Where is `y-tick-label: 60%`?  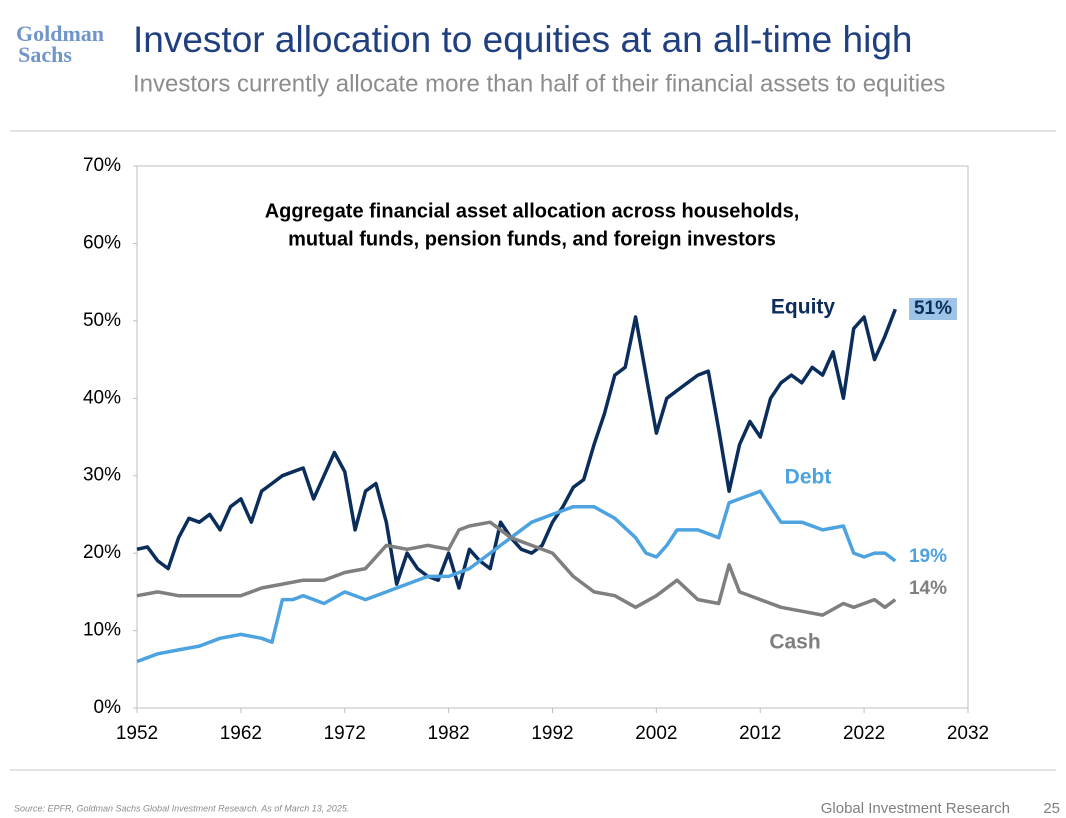
y-tick-label: 60% is located at coordinates (102, 242).